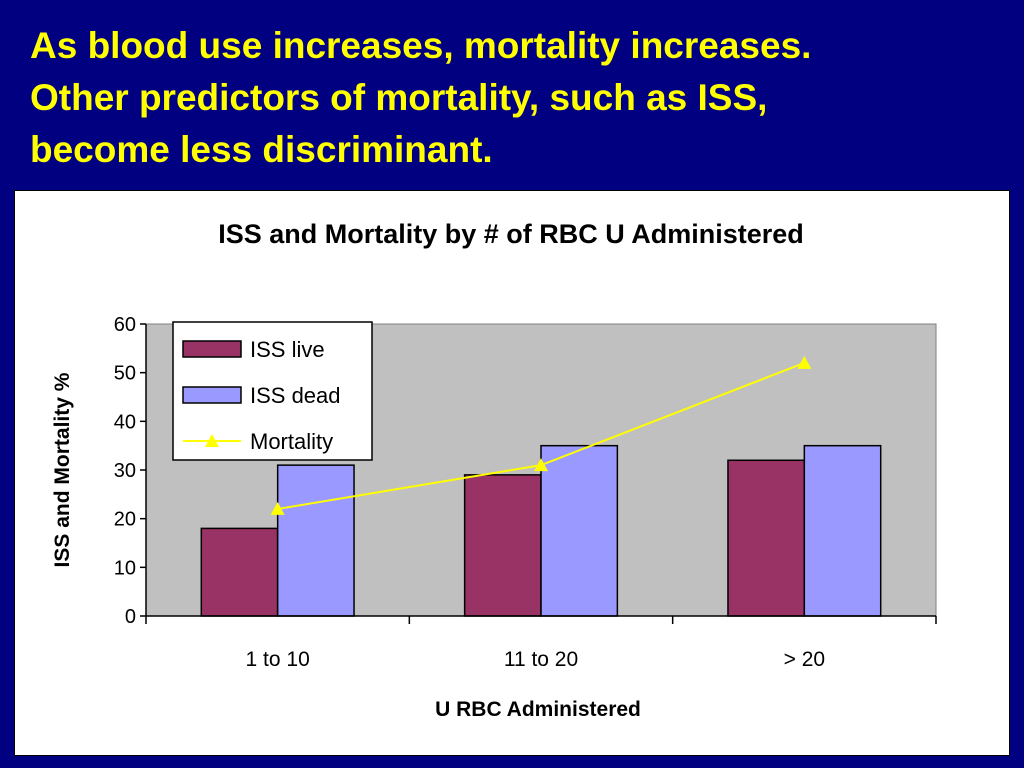  Describe the element at coordinates (261, 149) in the screenshot. I see `heading-line-3: become less discriminant.` at that location.